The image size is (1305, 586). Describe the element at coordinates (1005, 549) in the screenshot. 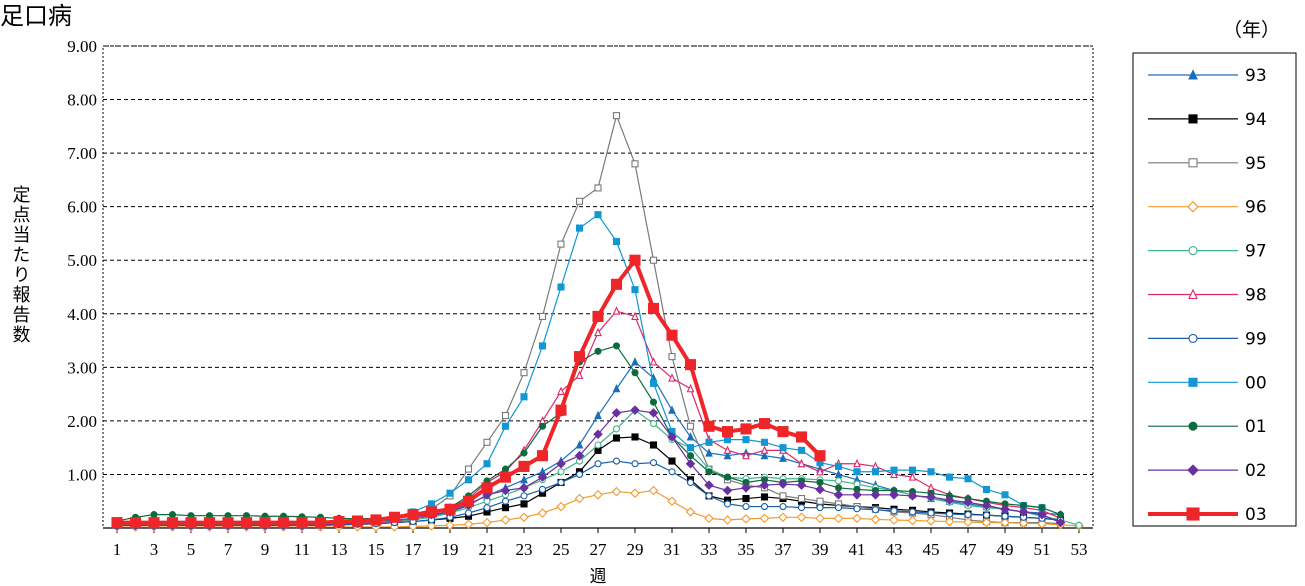

I see `x-tick-label: 49` at that location.